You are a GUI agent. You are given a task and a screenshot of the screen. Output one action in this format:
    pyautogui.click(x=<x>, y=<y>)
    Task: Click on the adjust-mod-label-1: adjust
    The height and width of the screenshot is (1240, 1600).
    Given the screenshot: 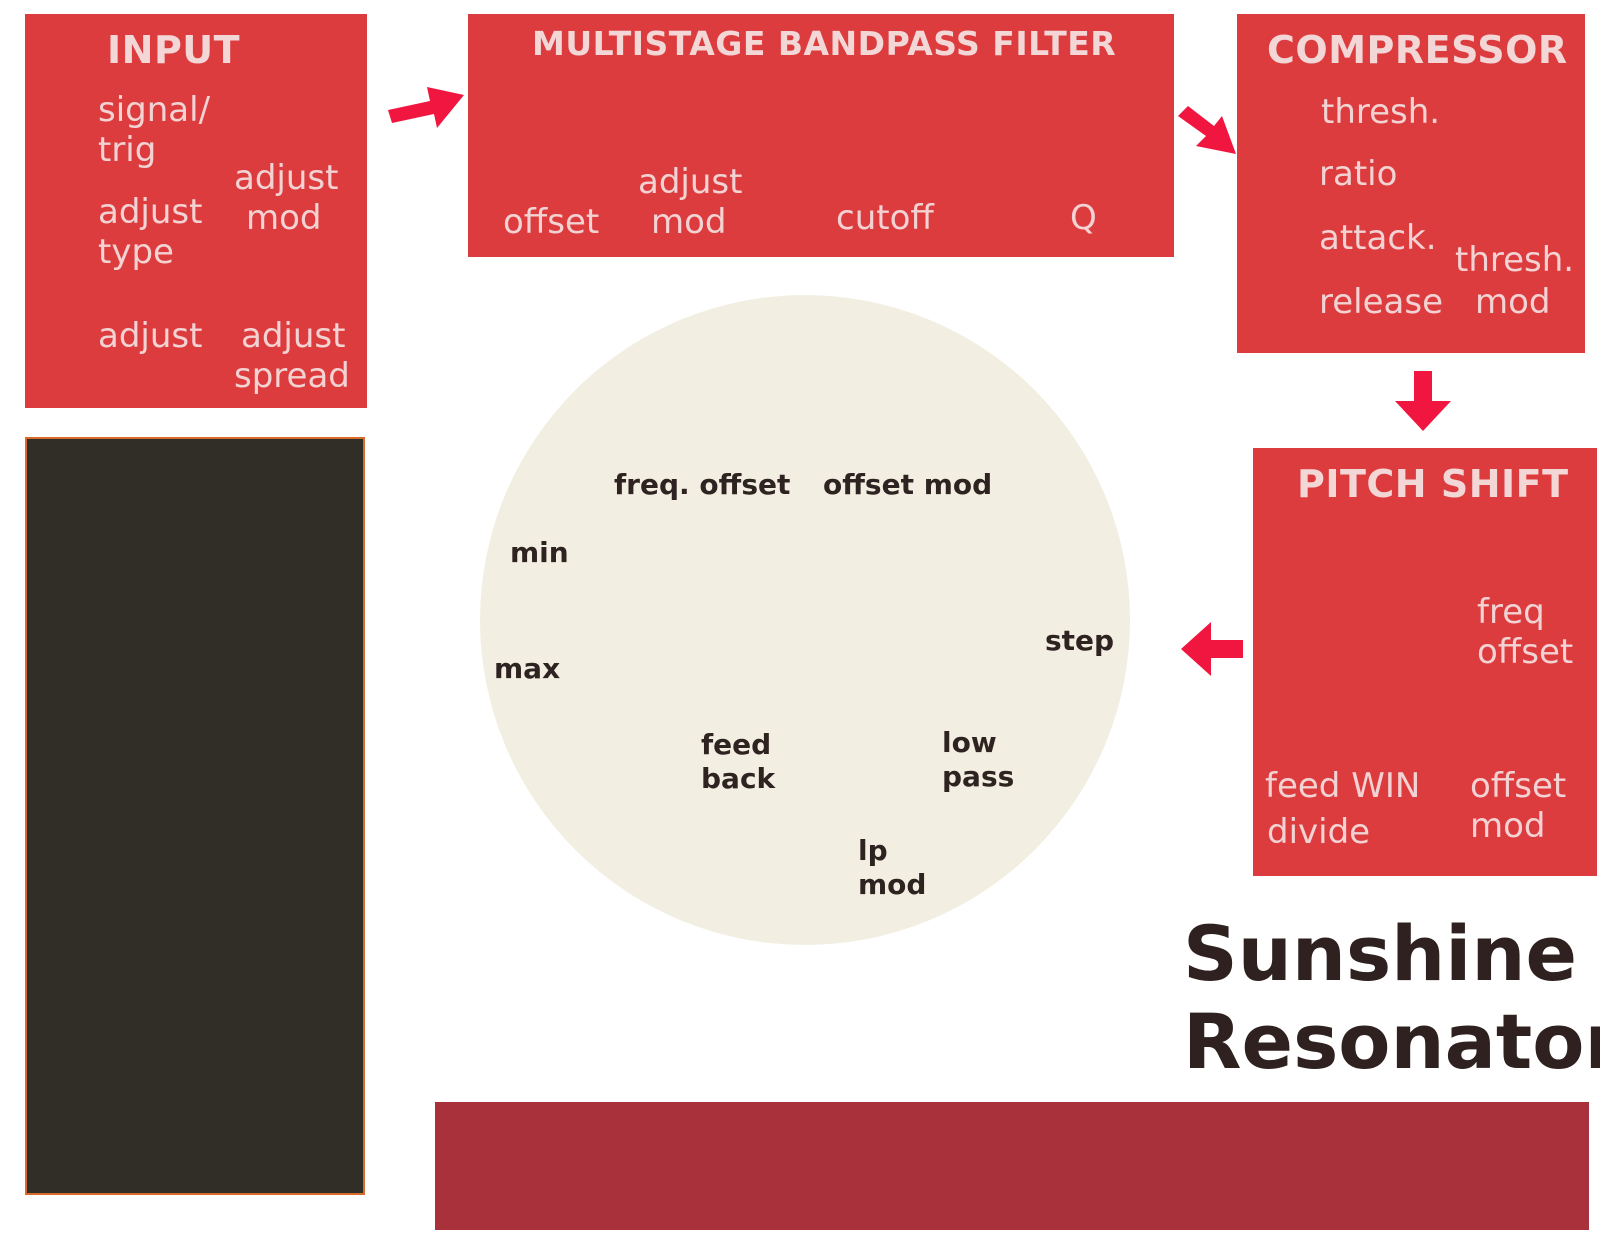 What is the action you would take?
    pyautogui.click(x=286, y=178)
    